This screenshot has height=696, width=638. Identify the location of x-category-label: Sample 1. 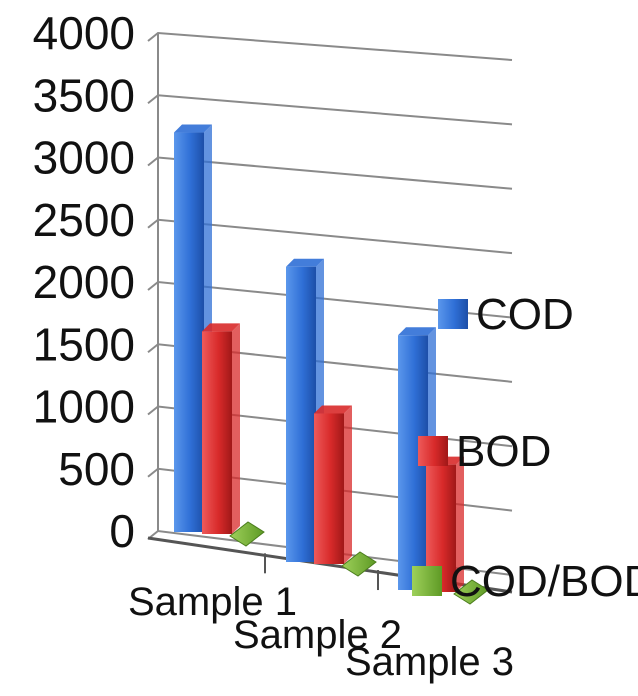
(212, 602).